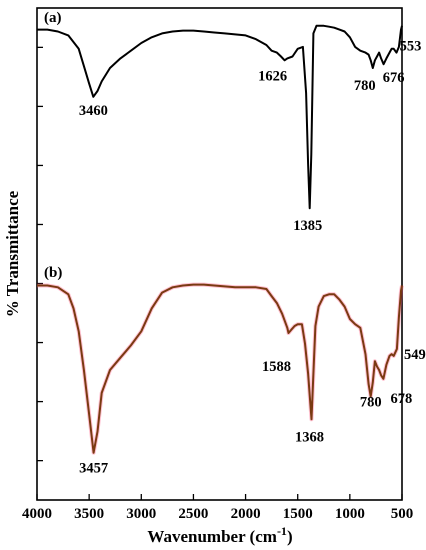  Describe the element at coordinates (272, 76) in the screenshot. I see `peak-label: 1626` at that location.